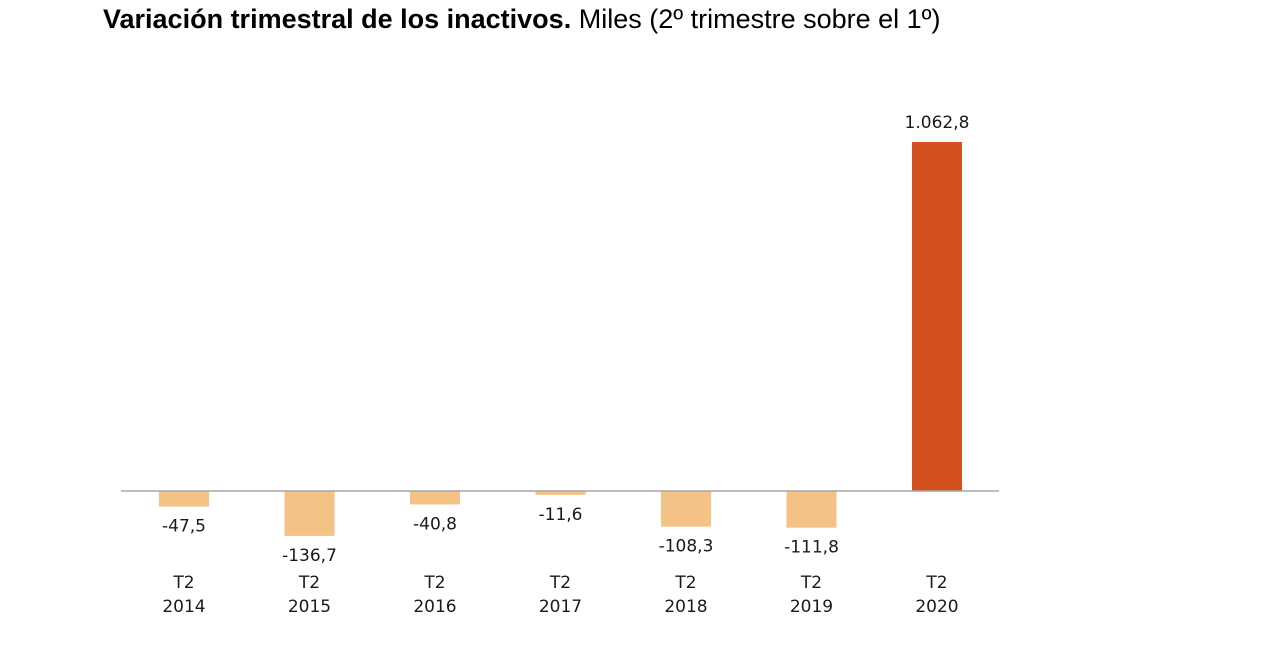 Image resolution: width=1266 pixels, height=664 pixels. What do you see at coordinates (686, 547) in the screenshot?
I see `value-label-2018: -108,3` at bounding box center [686, 547].